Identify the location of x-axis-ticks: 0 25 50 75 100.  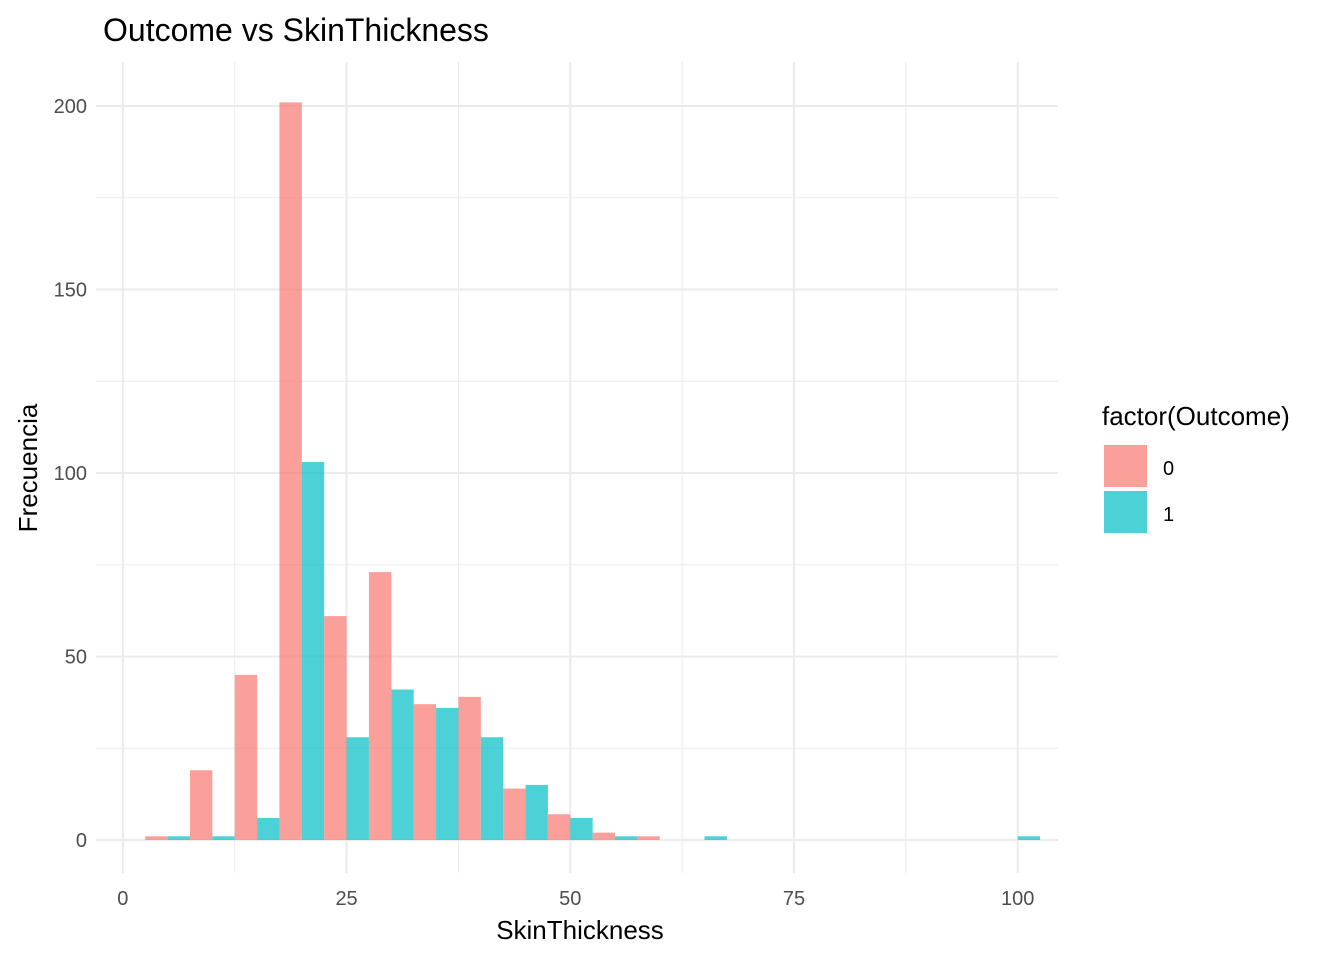
(575, 899).